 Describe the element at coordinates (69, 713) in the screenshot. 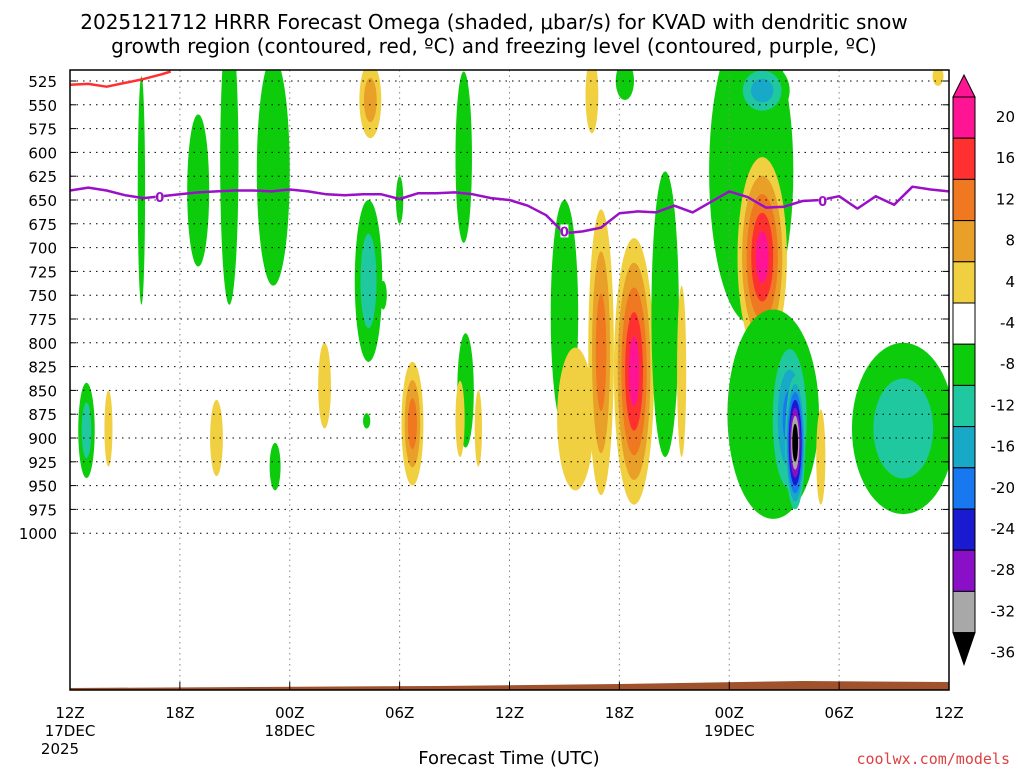

I see `x-tick-label-0: 12Z` at that location.